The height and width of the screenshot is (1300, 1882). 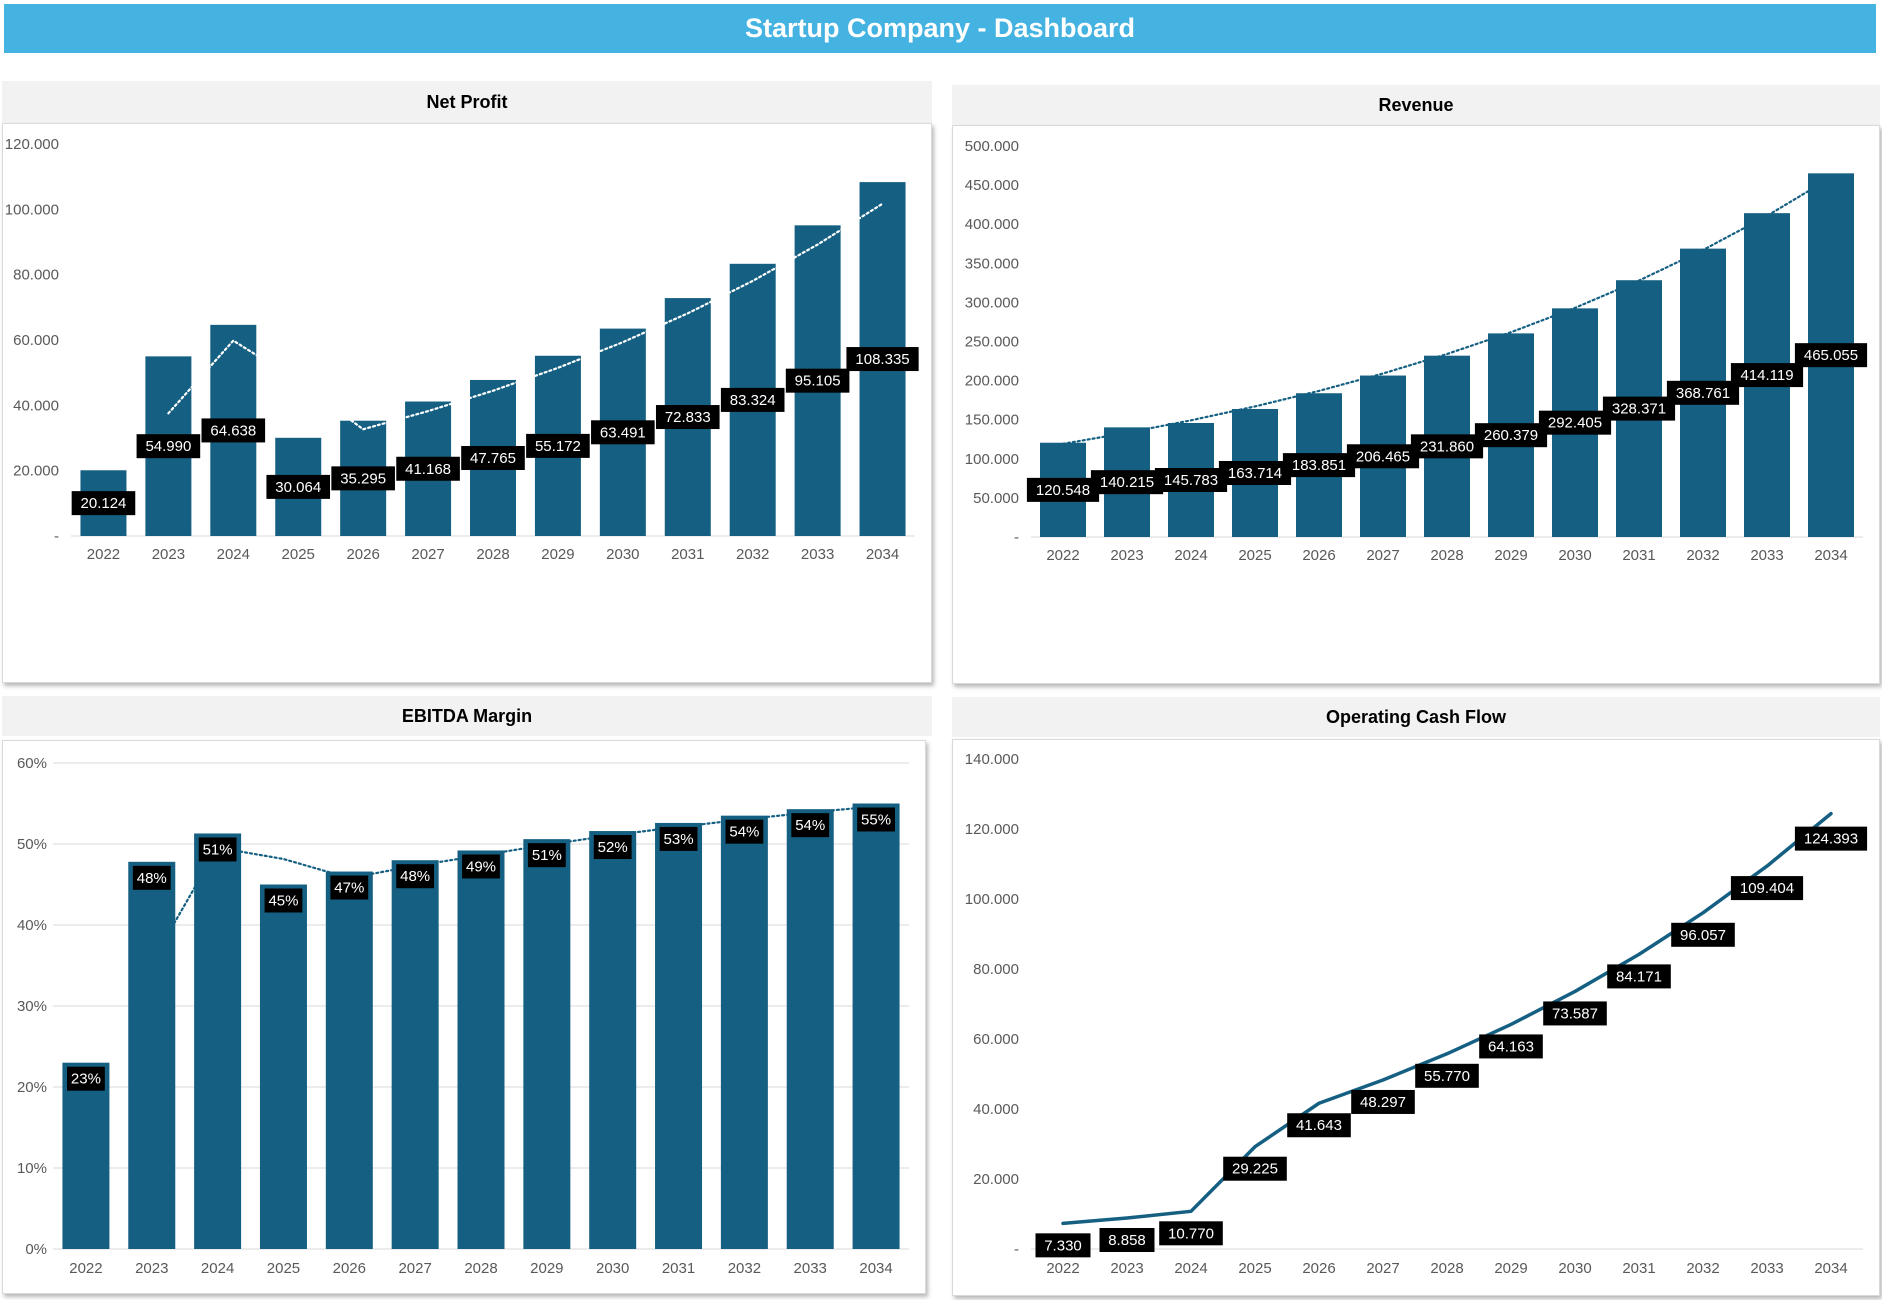 I want to click on ebitda-margin-data-label-text: 52%, so click(x=613, y=847).